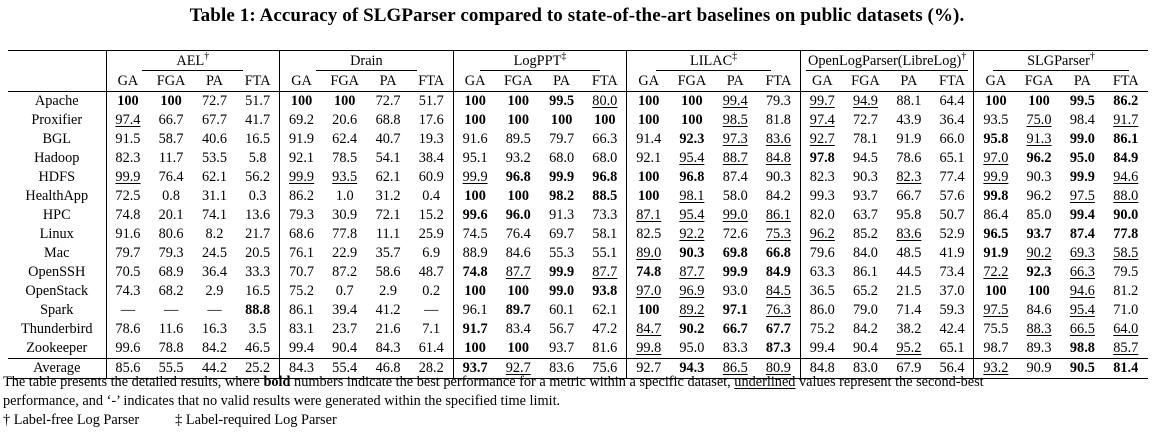 The height and width of the screenshot is (432, 1154). I want to click on value-cell: 93.5, so click(344, 177).